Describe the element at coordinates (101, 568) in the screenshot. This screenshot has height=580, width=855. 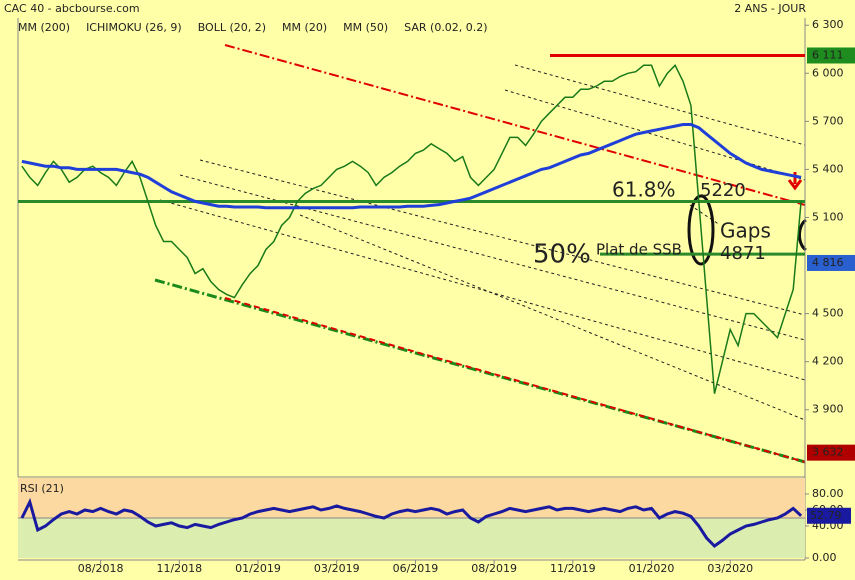
I see `x-tick-label: 08/2018` at that location.